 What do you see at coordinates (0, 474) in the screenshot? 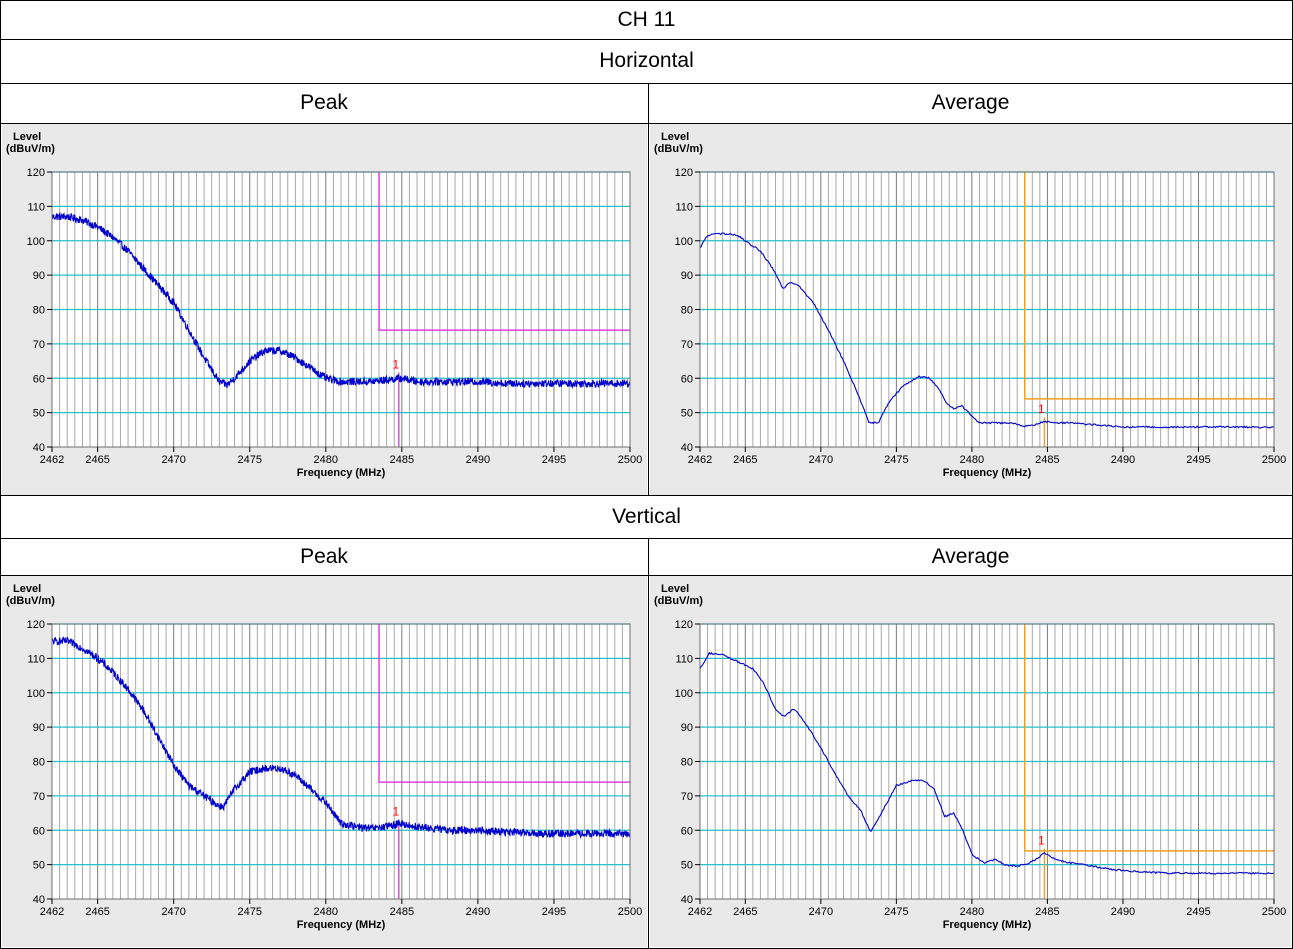
I see `table-border-left` at bounding box center [0, 474].